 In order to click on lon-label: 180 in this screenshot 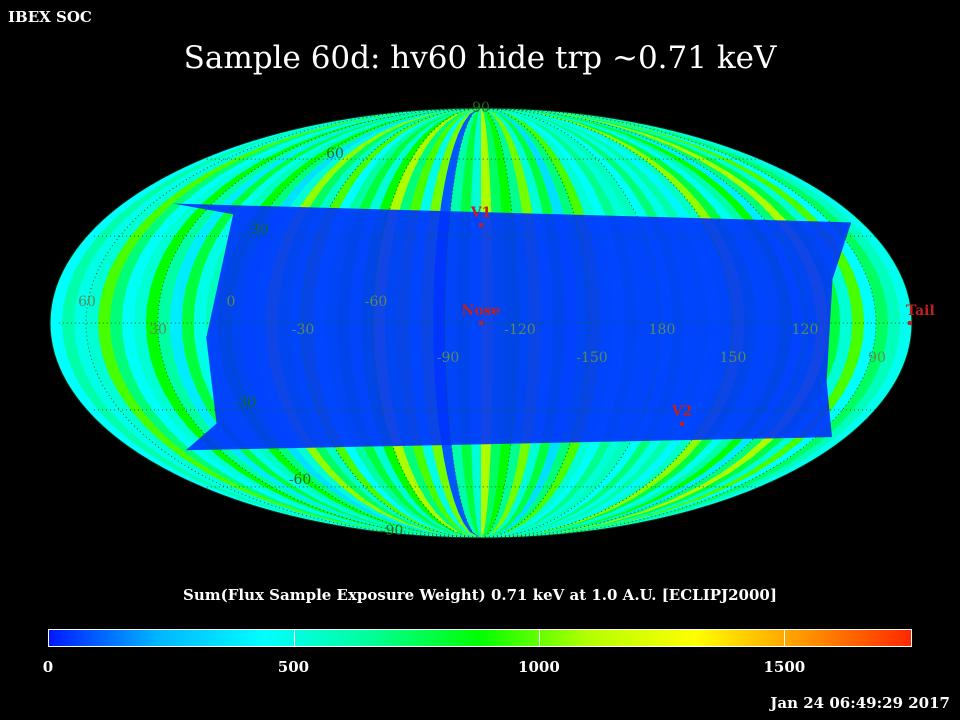, I will do `click(662, 330)`.